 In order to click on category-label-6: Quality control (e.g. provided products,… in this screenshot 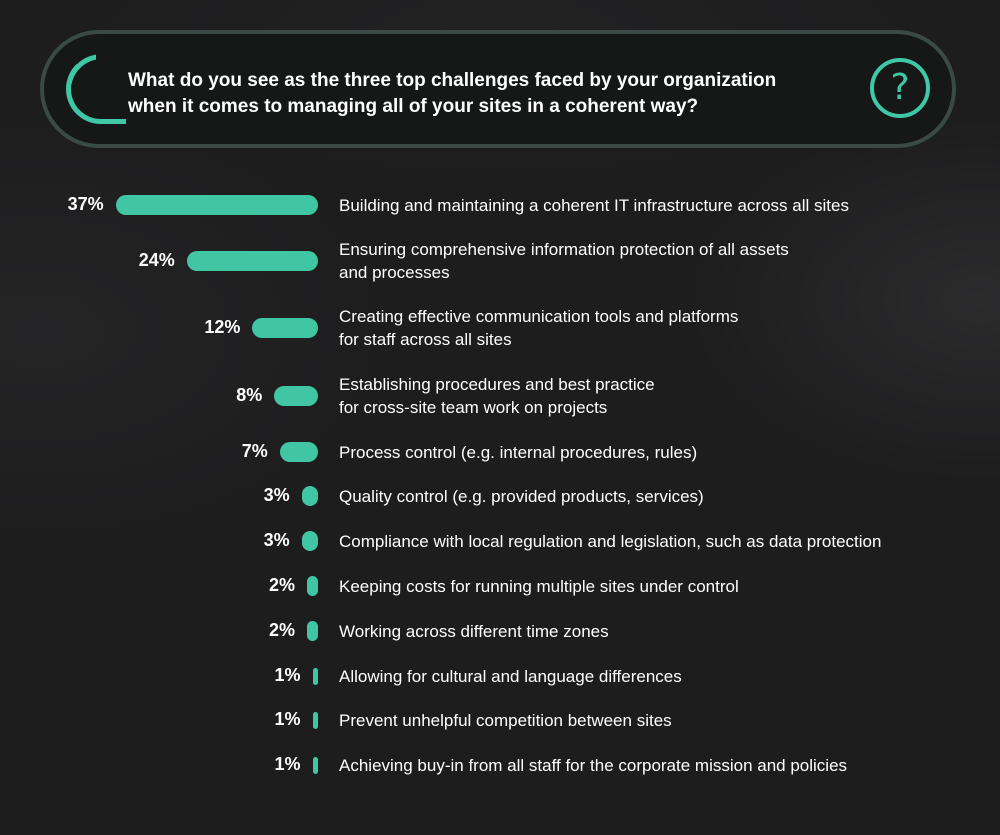, I will do `click(649, 496)`.